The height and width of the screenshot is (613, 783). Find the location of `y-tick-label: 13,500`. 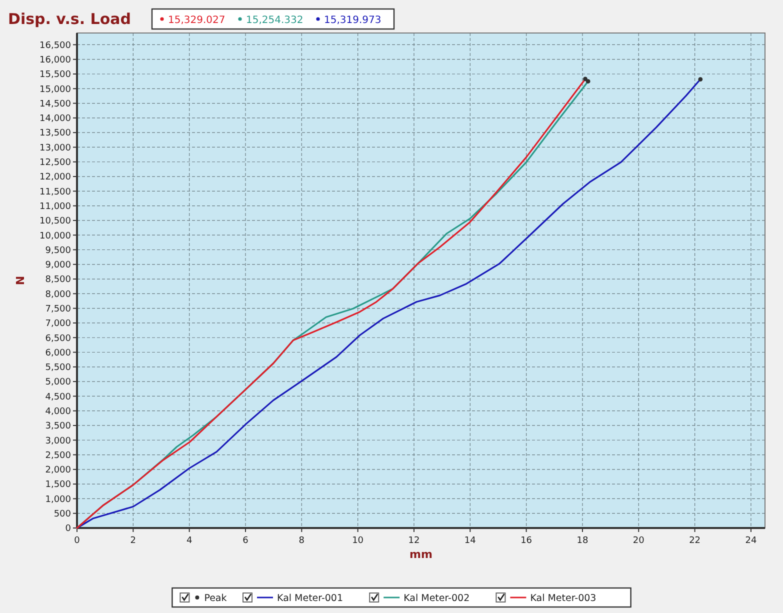

y-tick-label: 13,500 is located at coordinates (56, 133).